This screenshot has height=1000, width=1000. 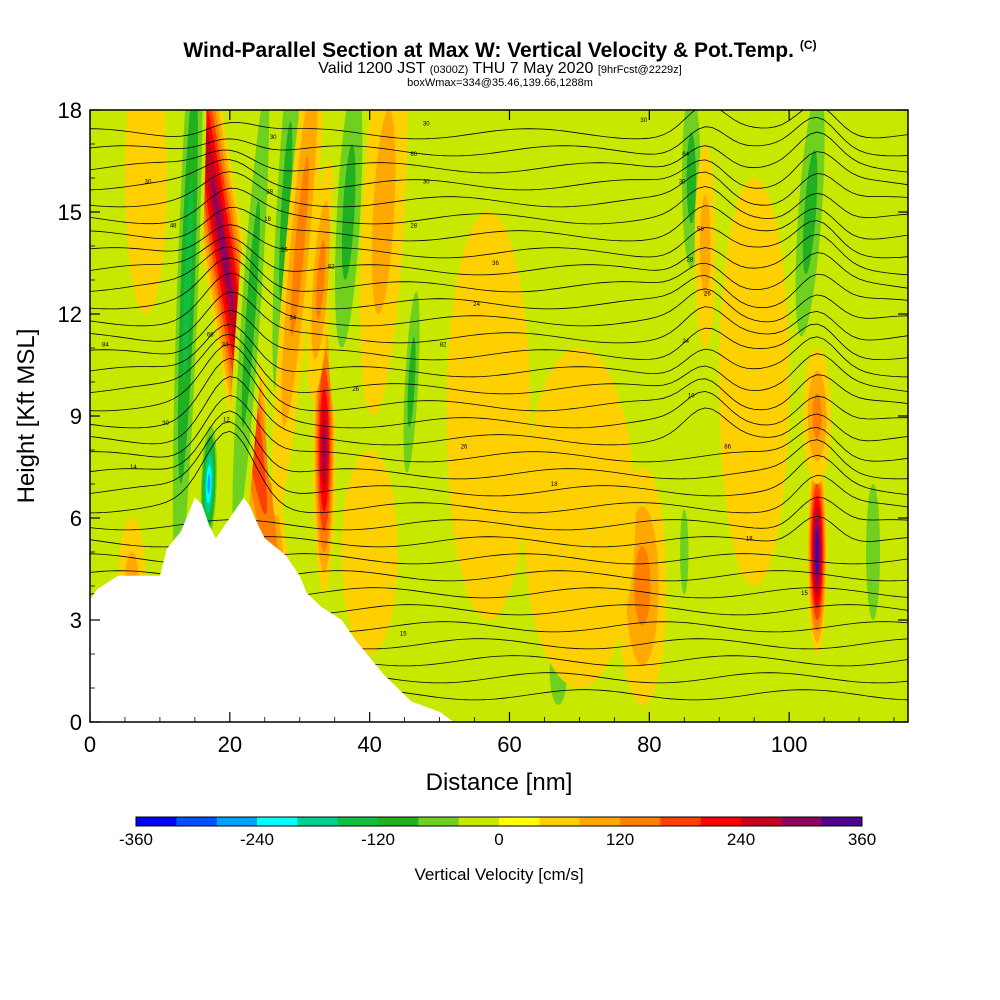 What do you see at coordinates (498, 839) in the screenshot?
I see `colorbar-tick-label: 0` at bounding box center [498, 839].